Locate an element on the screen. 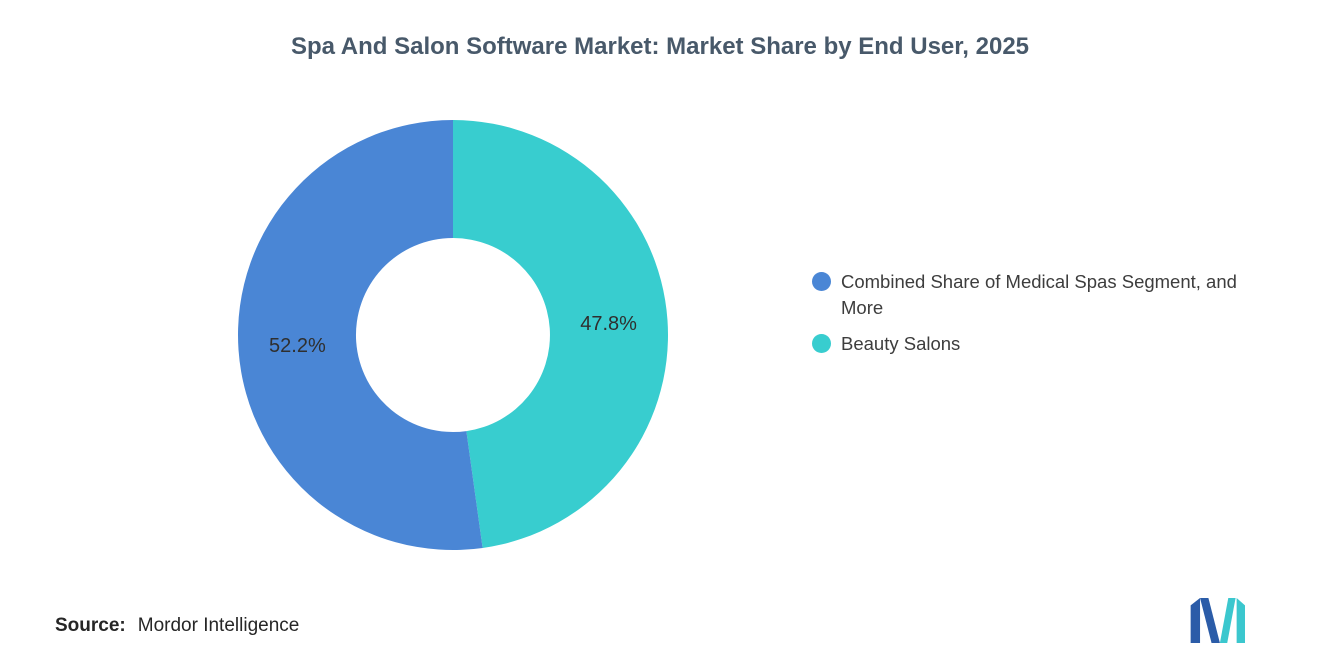 This screenshot has height=665, width=1320. logo-shape-left-bar is located at coordinates (1195, 620).